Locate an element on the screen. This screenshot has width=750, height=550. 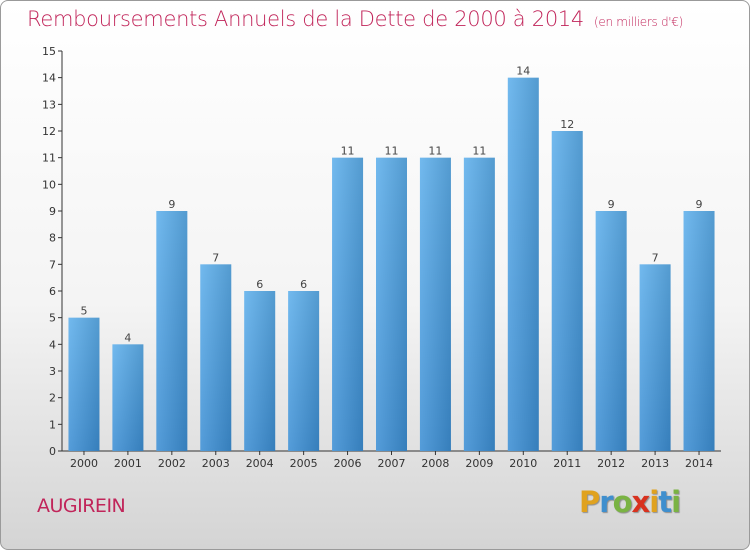
unit-label: (en milliers d'€) is located at coordinates (639, 22).